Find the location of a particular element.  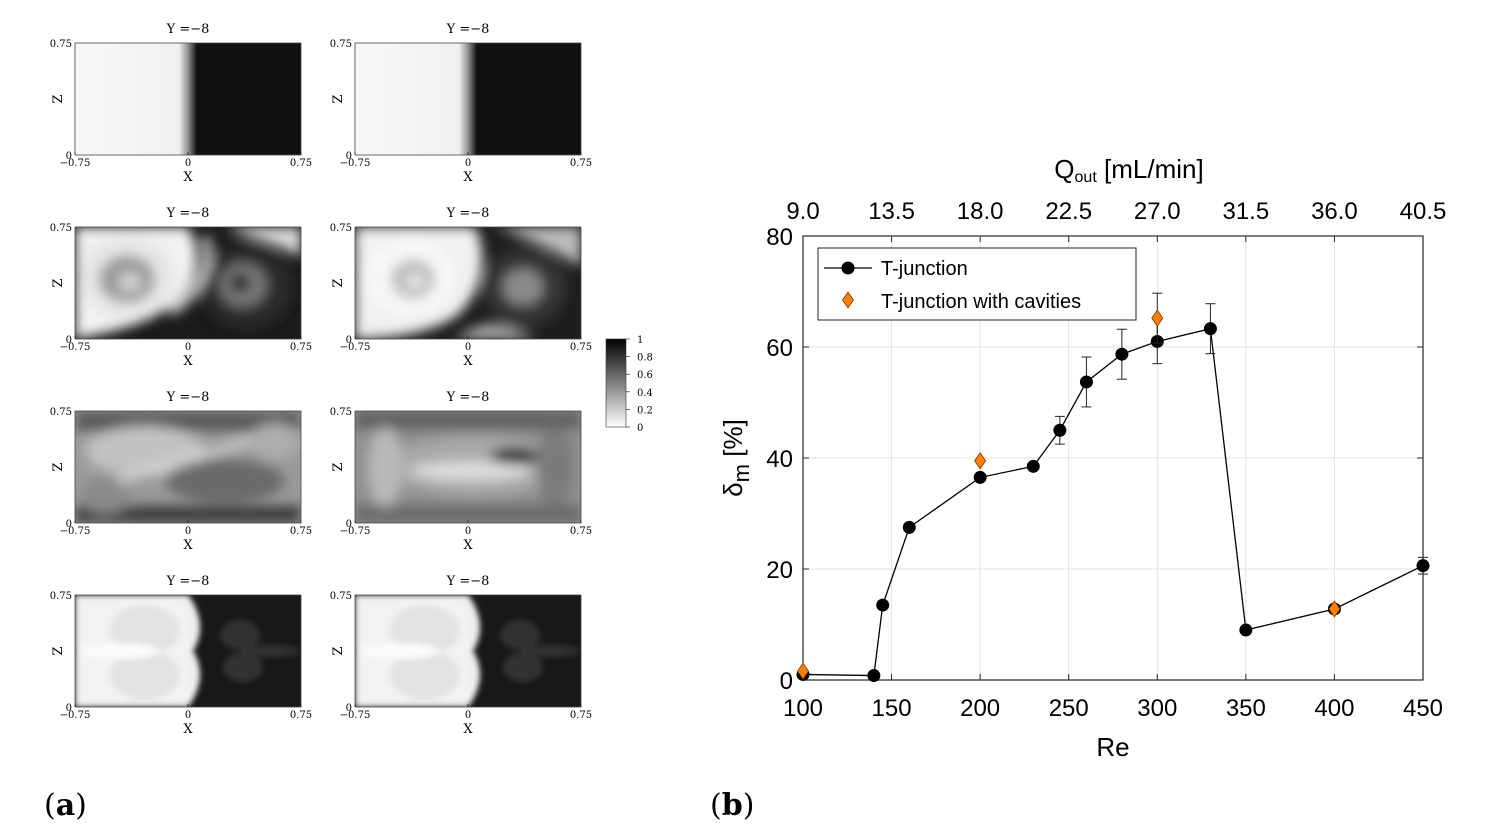

x-tick-label: 450 is located at coordinates (1423, 708).